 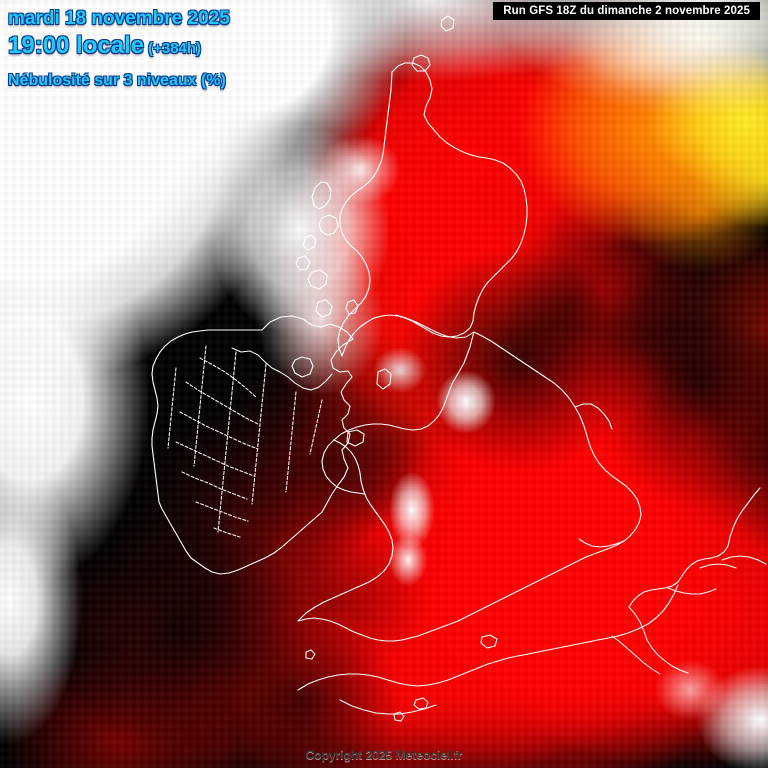 What do you see at coordinates (310, 654) in the screenshot?
I see `scilly-isles` at bounding box center [310, 654].